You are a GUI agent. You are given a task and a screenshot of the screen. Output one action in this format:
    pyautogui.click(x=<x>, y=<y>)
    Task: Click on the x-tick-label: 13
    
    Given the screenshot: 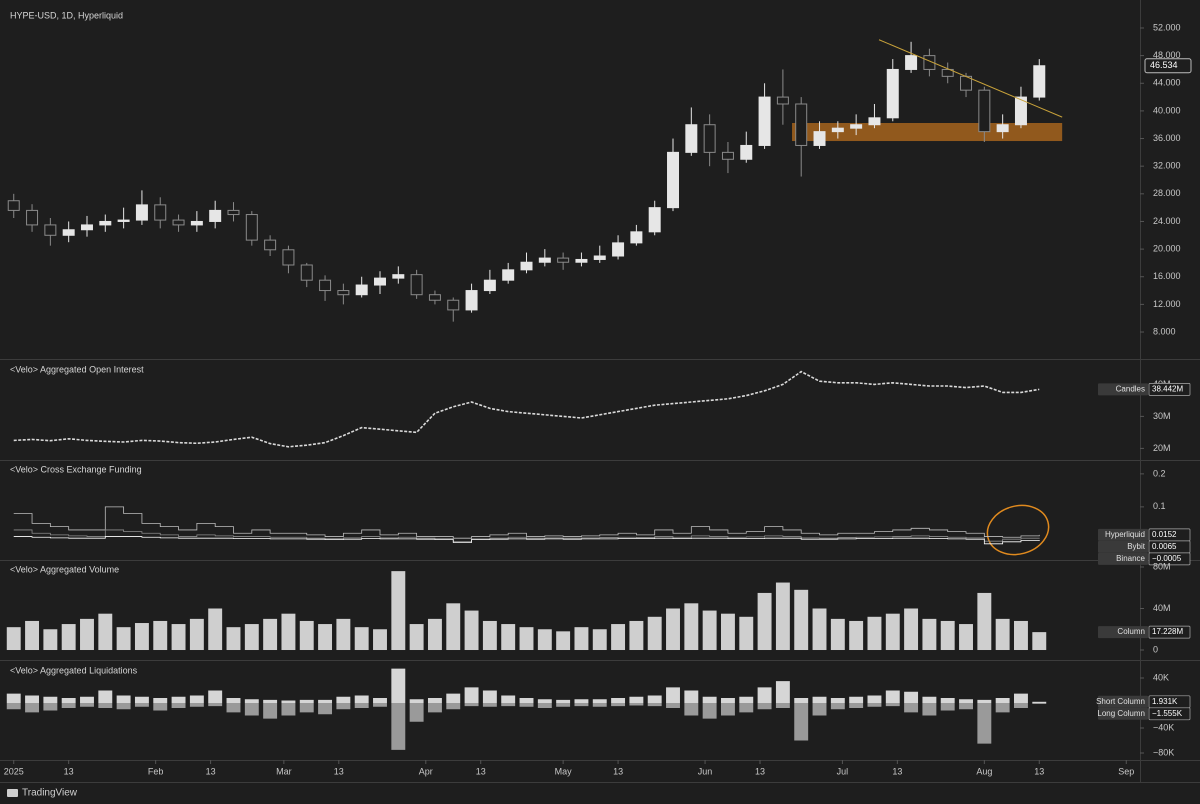 What is the action you would take?
    pyautogui.click(x=897, y=771)
    